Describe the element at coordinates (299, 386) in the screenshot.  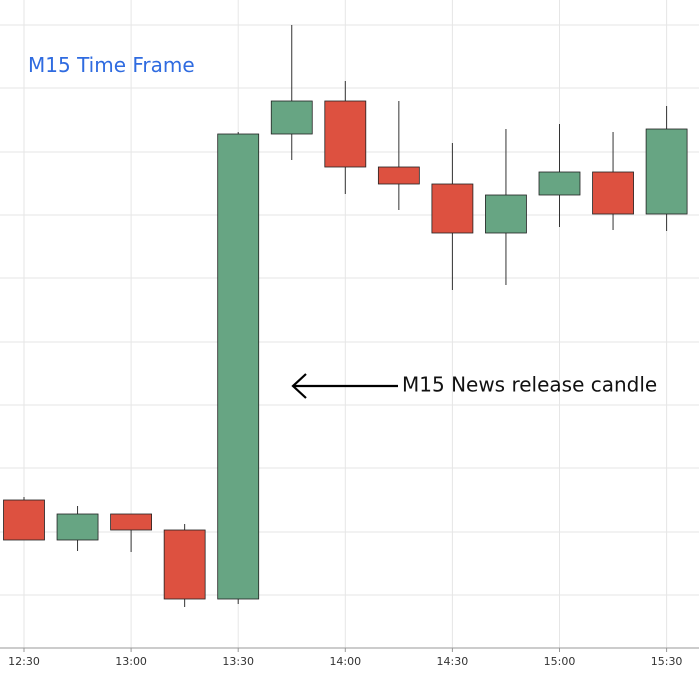
I see `arrow-head` at that location.